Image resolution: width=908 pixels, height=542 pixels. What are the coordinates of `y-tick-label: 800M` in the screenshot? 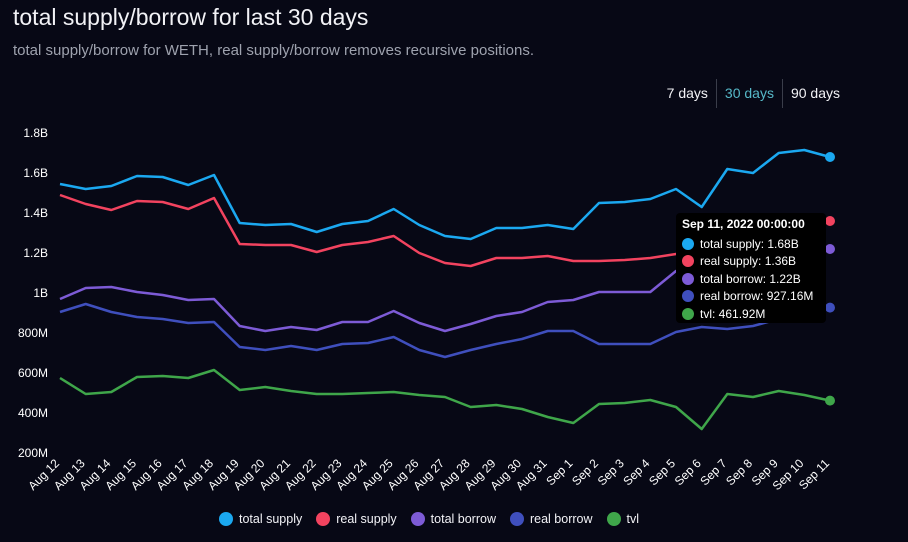 It's located at (33, 333).